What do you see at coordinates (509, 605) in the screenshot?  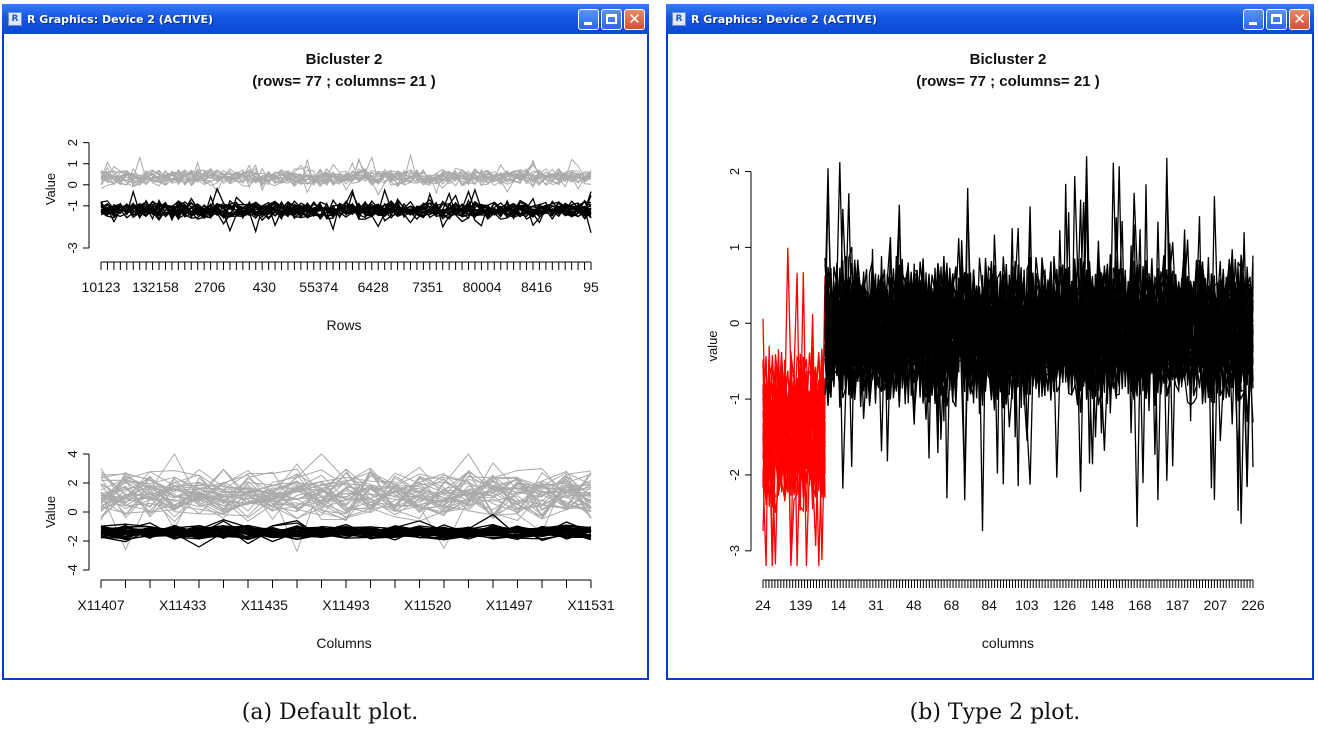 I see `x-tick-label: X11497` at bounding box center [509, 605].